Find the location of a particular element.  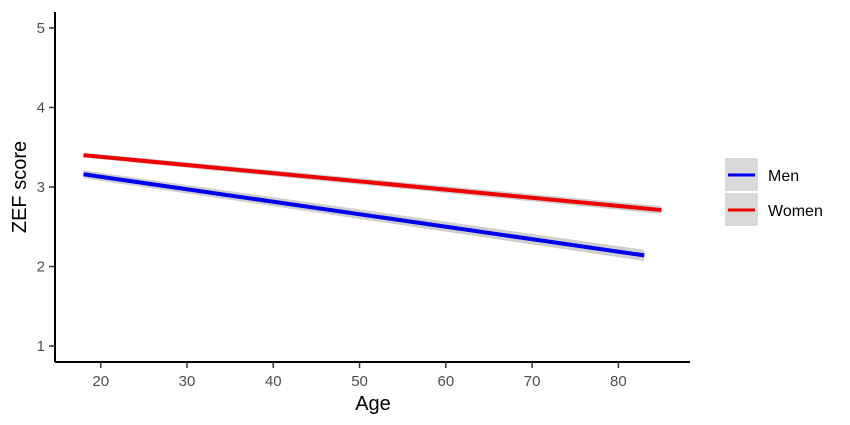

y-axis-title: ZEF score is located at coordinates (20, 187).